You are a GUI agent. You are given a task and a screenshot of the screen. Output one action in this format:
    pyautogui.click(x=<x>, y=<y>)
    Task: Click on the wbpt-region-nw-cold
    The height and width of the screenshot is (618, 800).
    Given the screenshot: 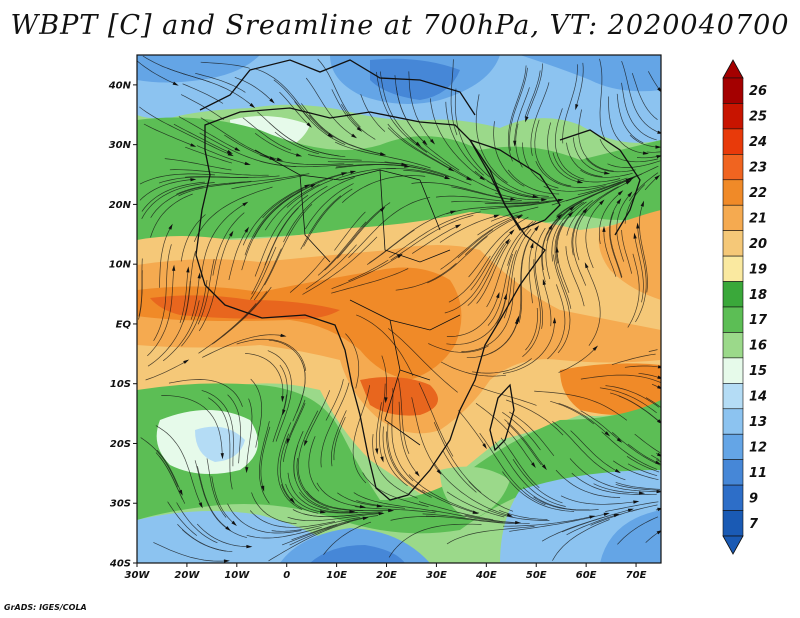 What is the action you would take?
    pyautogui.click(x=198, y=69)
    